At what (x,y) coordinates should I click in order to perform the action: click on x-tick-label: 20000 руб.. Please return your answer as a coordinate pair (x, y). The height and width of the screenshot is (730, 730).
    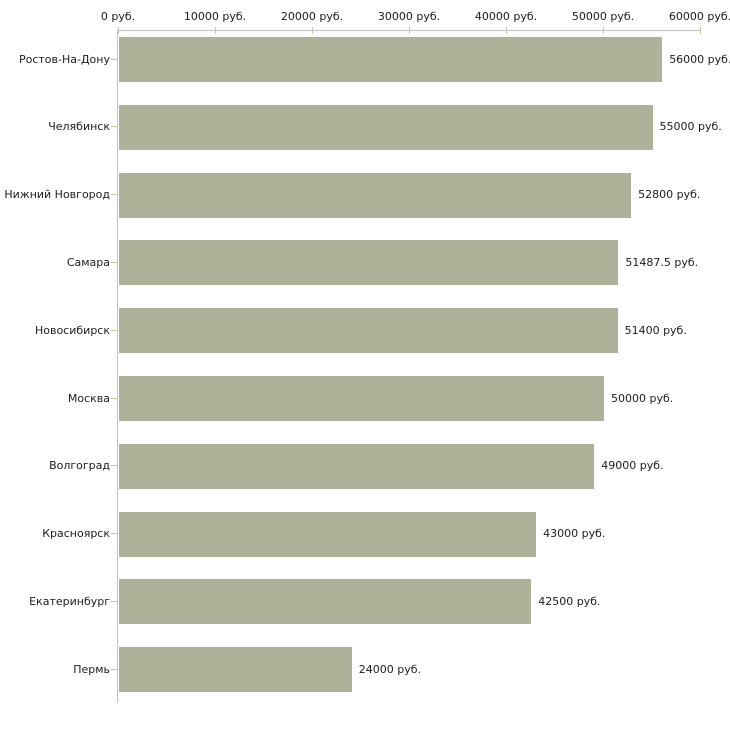
    Looking at the image, I should click on (312, 16).